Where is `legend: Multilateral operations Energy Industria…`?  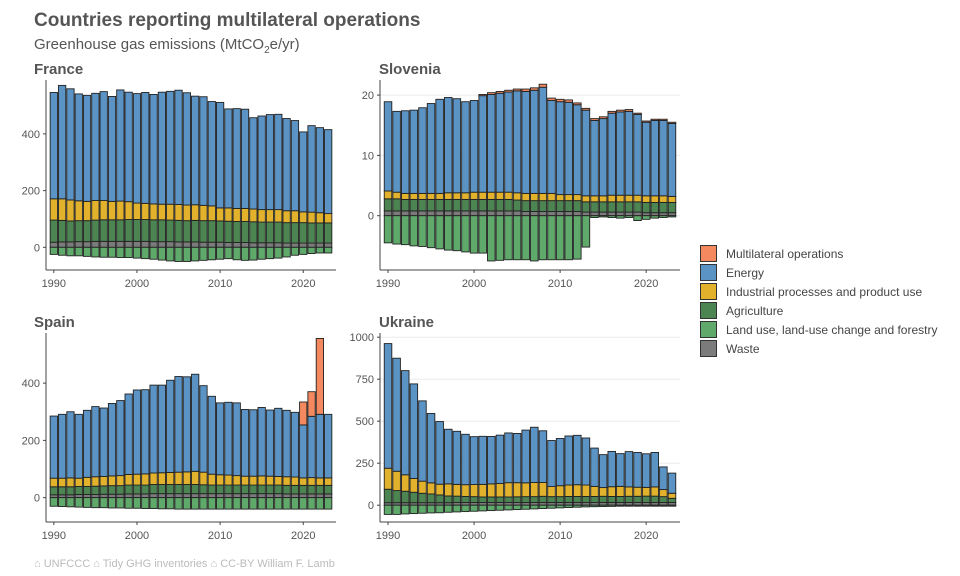 legend: Multilateral operations Energy Industria… is located at coordinates (818, 301).